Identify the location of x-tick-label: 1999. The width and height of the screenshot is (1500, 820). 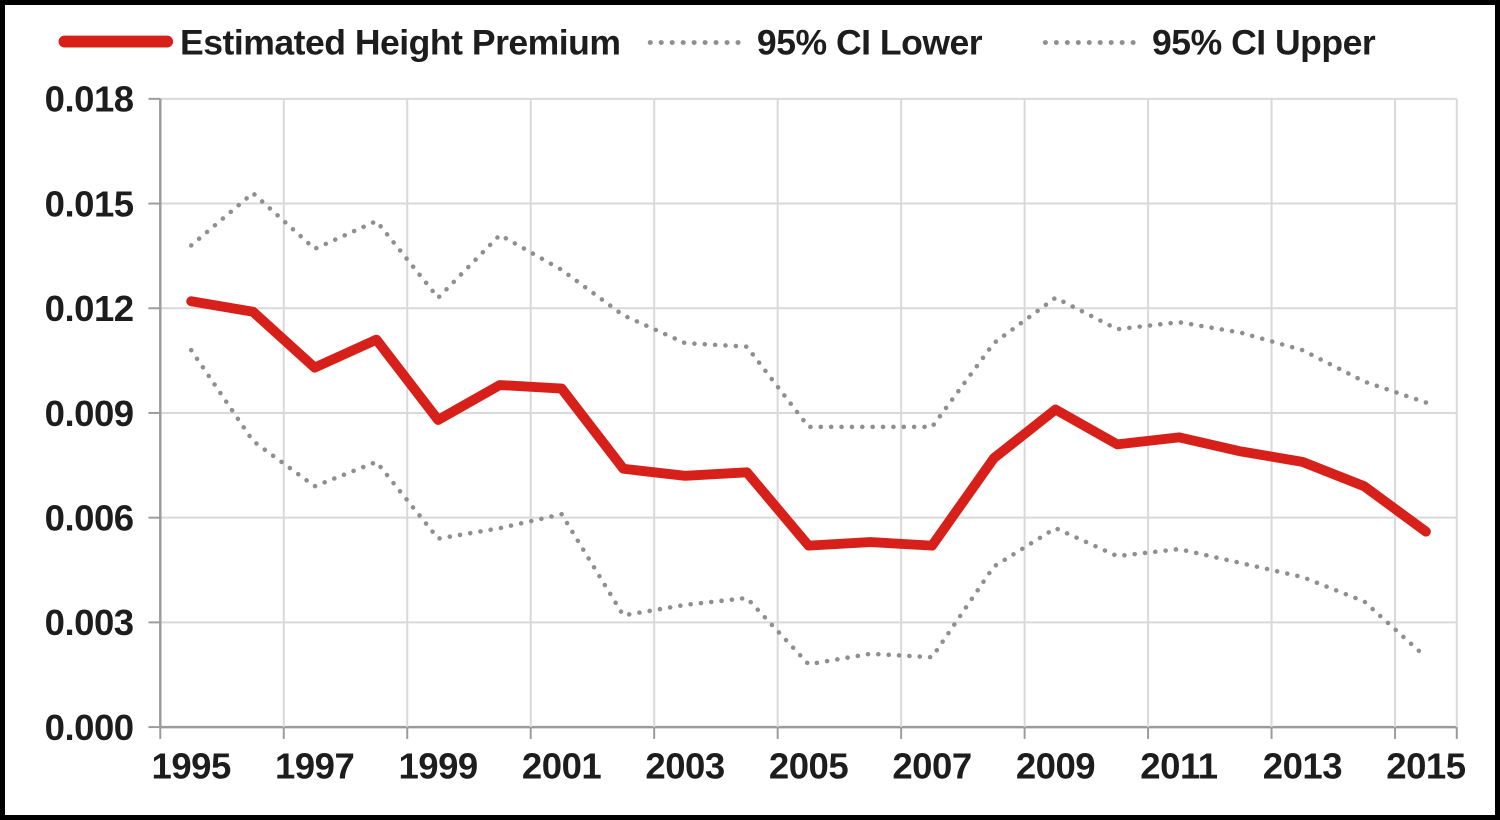
(437, 765).